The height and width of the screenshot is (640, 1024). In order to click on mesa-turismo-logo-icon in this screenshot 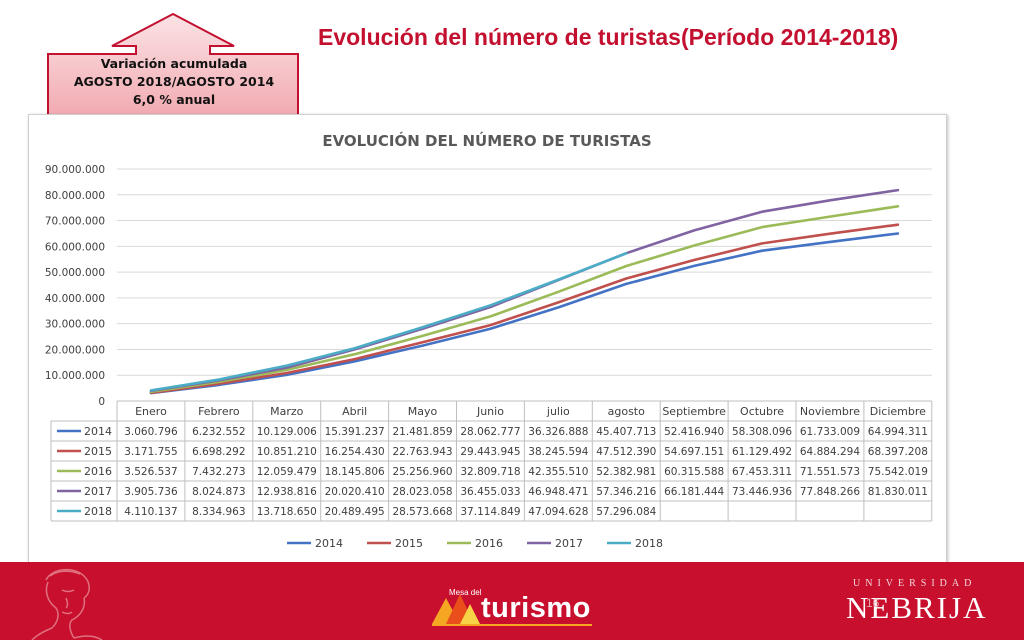, I will do `click(512, 610)`.